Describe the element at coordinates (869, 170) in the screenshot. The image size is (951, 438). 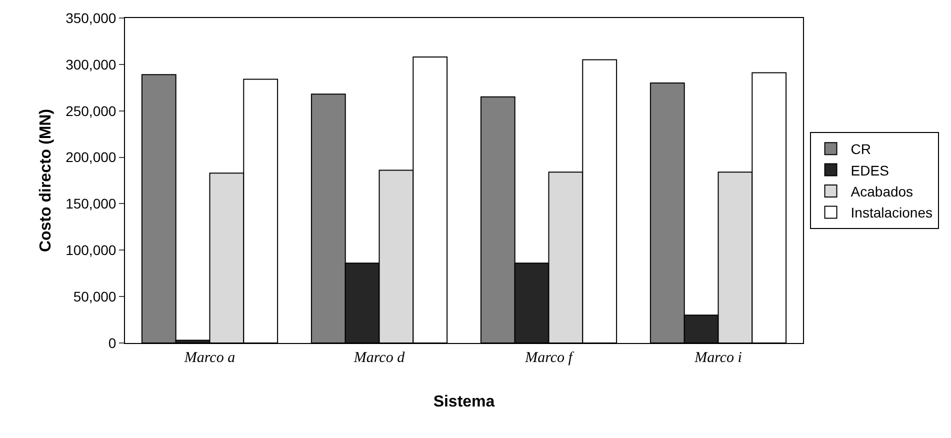
I see `legend-label: EDES` at that location.